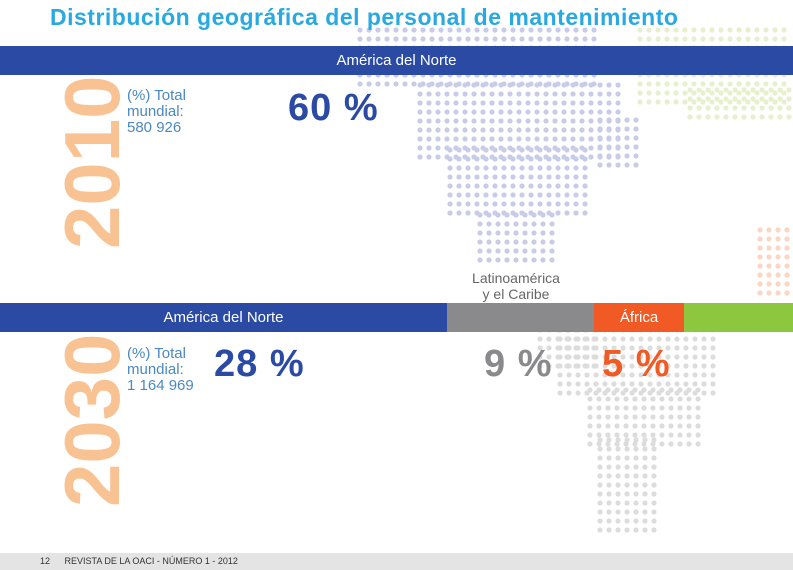 The height and width of the screenshot is (570, 793). What do you see at coordinates (516, 294) in the screenshot?
I see `latin-america-label-line2: y el Caribe` at bounding box center [516, 294].